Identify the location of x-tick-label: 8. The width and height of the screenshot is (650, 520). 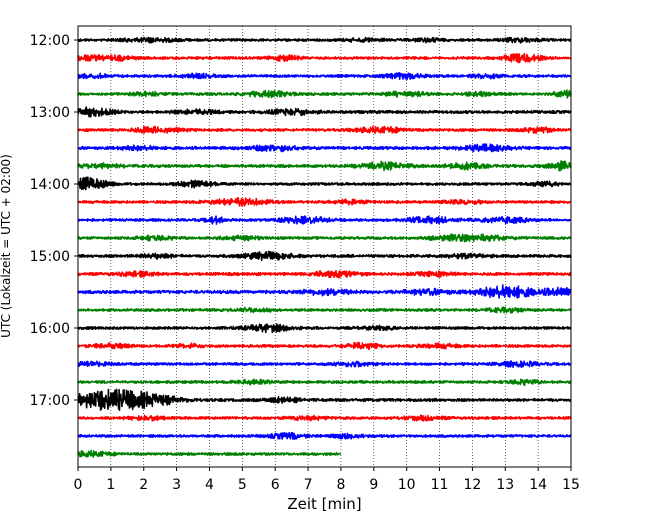
(340, 485).